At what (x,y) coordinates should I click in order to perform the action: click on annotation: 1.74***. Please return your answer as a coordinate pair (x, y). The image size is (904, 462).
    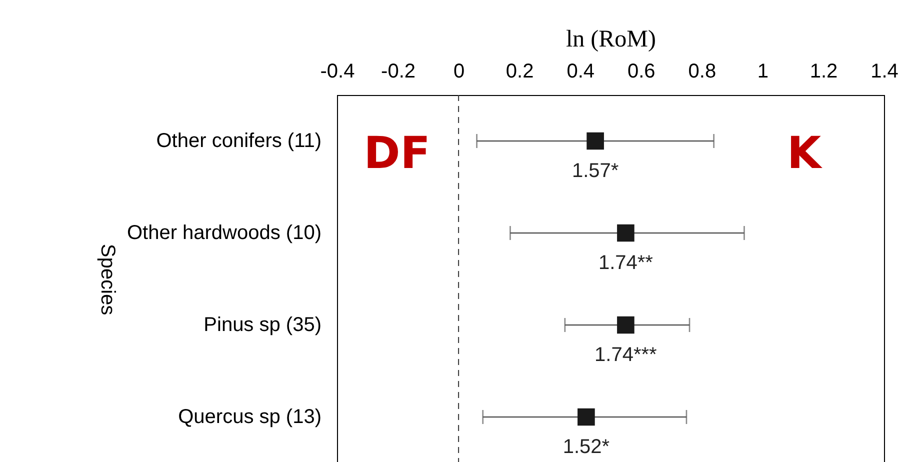
    Looking at the image, I should click on (626, 355).